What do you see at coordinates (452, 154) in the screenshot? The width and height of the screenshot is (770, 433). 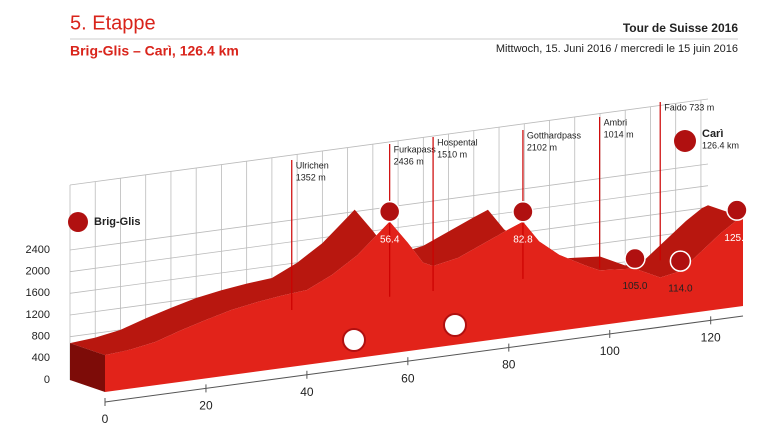 I see `place-elevation: 1510 m` at bounding box center [452, 154].